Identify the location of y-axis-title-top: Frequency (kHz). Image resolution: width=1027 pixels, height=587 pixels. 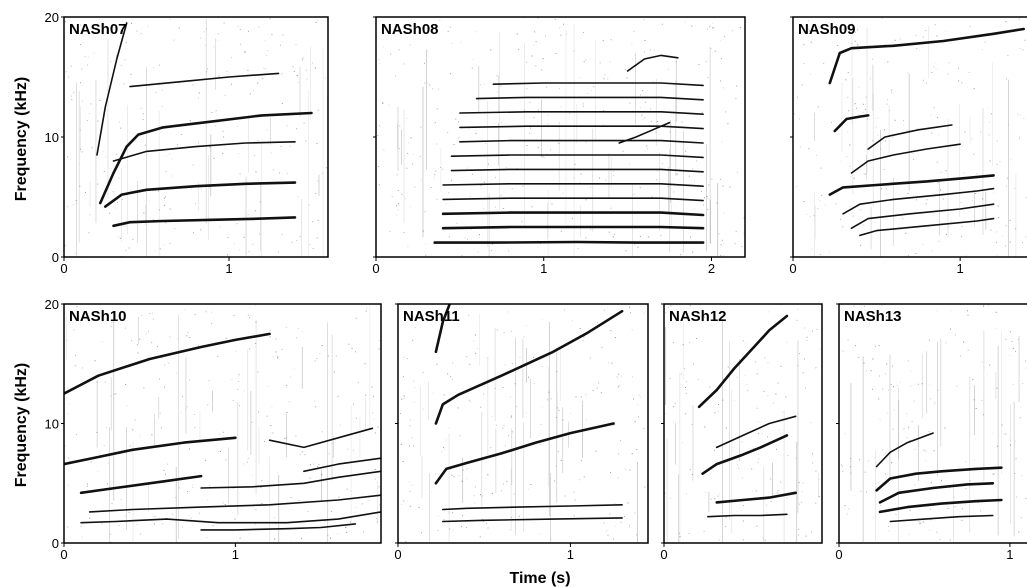
(21, 139).